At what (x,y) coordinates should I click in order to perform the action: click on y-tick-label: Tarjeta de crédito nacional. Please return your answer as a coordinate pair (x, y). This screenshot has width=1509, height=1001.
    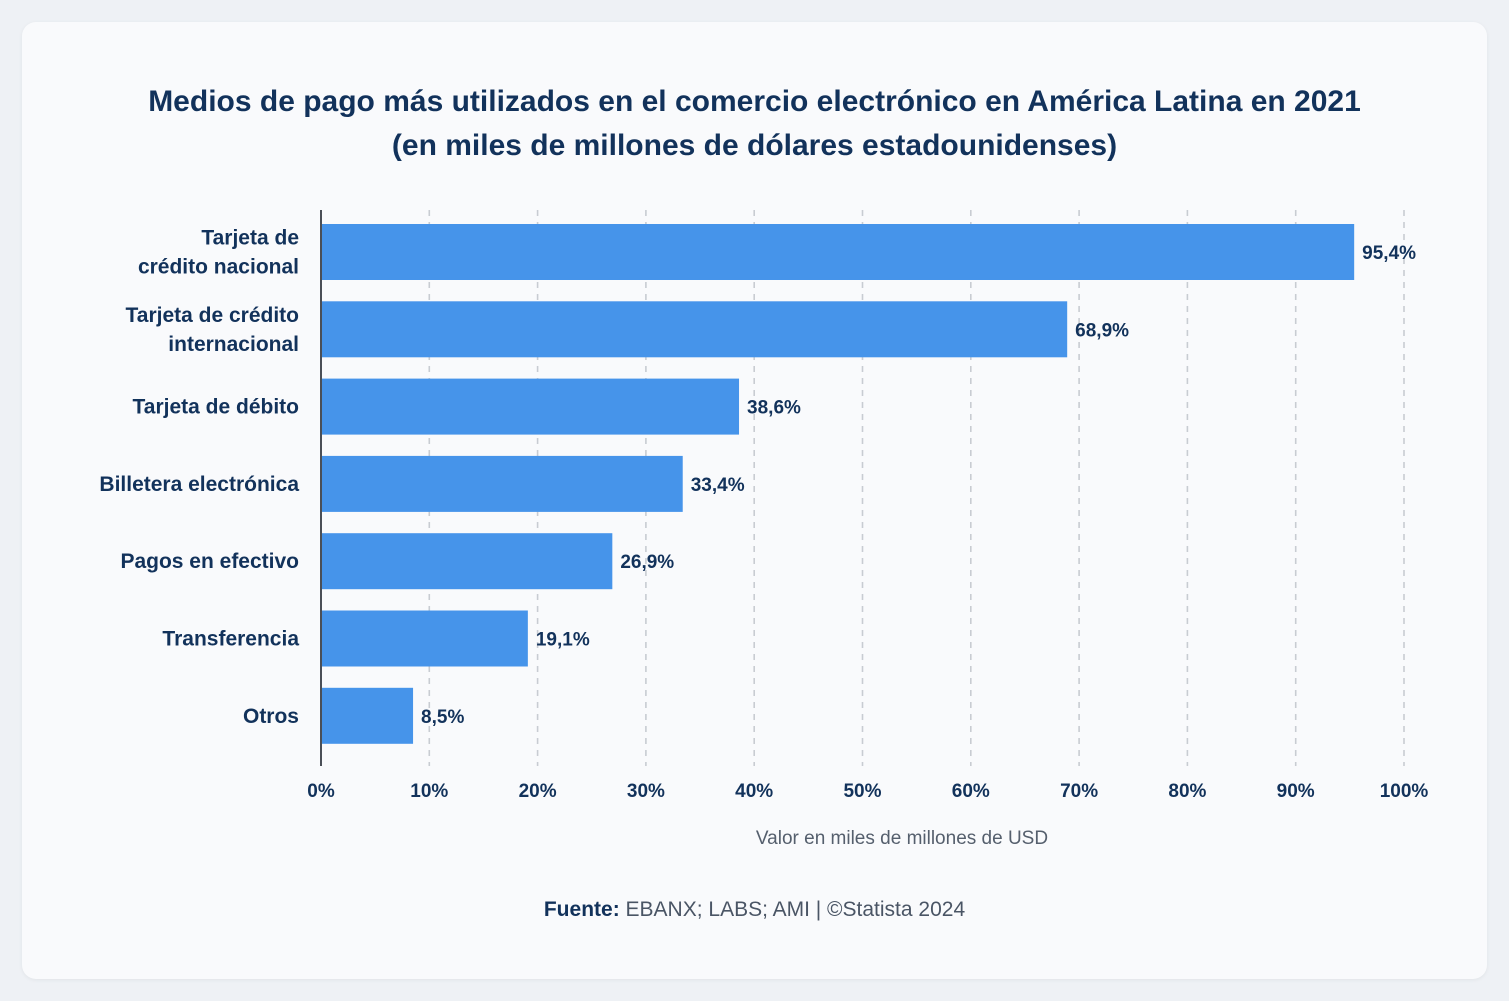
    Looking at the image, I should click on (218, 253).